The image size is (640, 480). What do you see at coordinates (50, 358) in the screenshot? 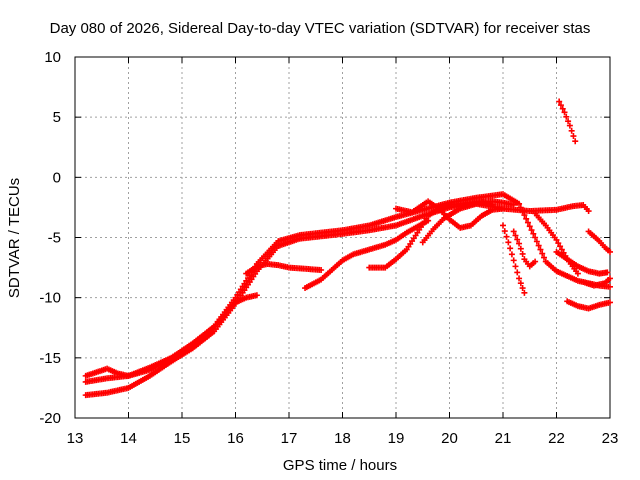
I see `y-tick-label: -15` at bounding box center [50, 358].